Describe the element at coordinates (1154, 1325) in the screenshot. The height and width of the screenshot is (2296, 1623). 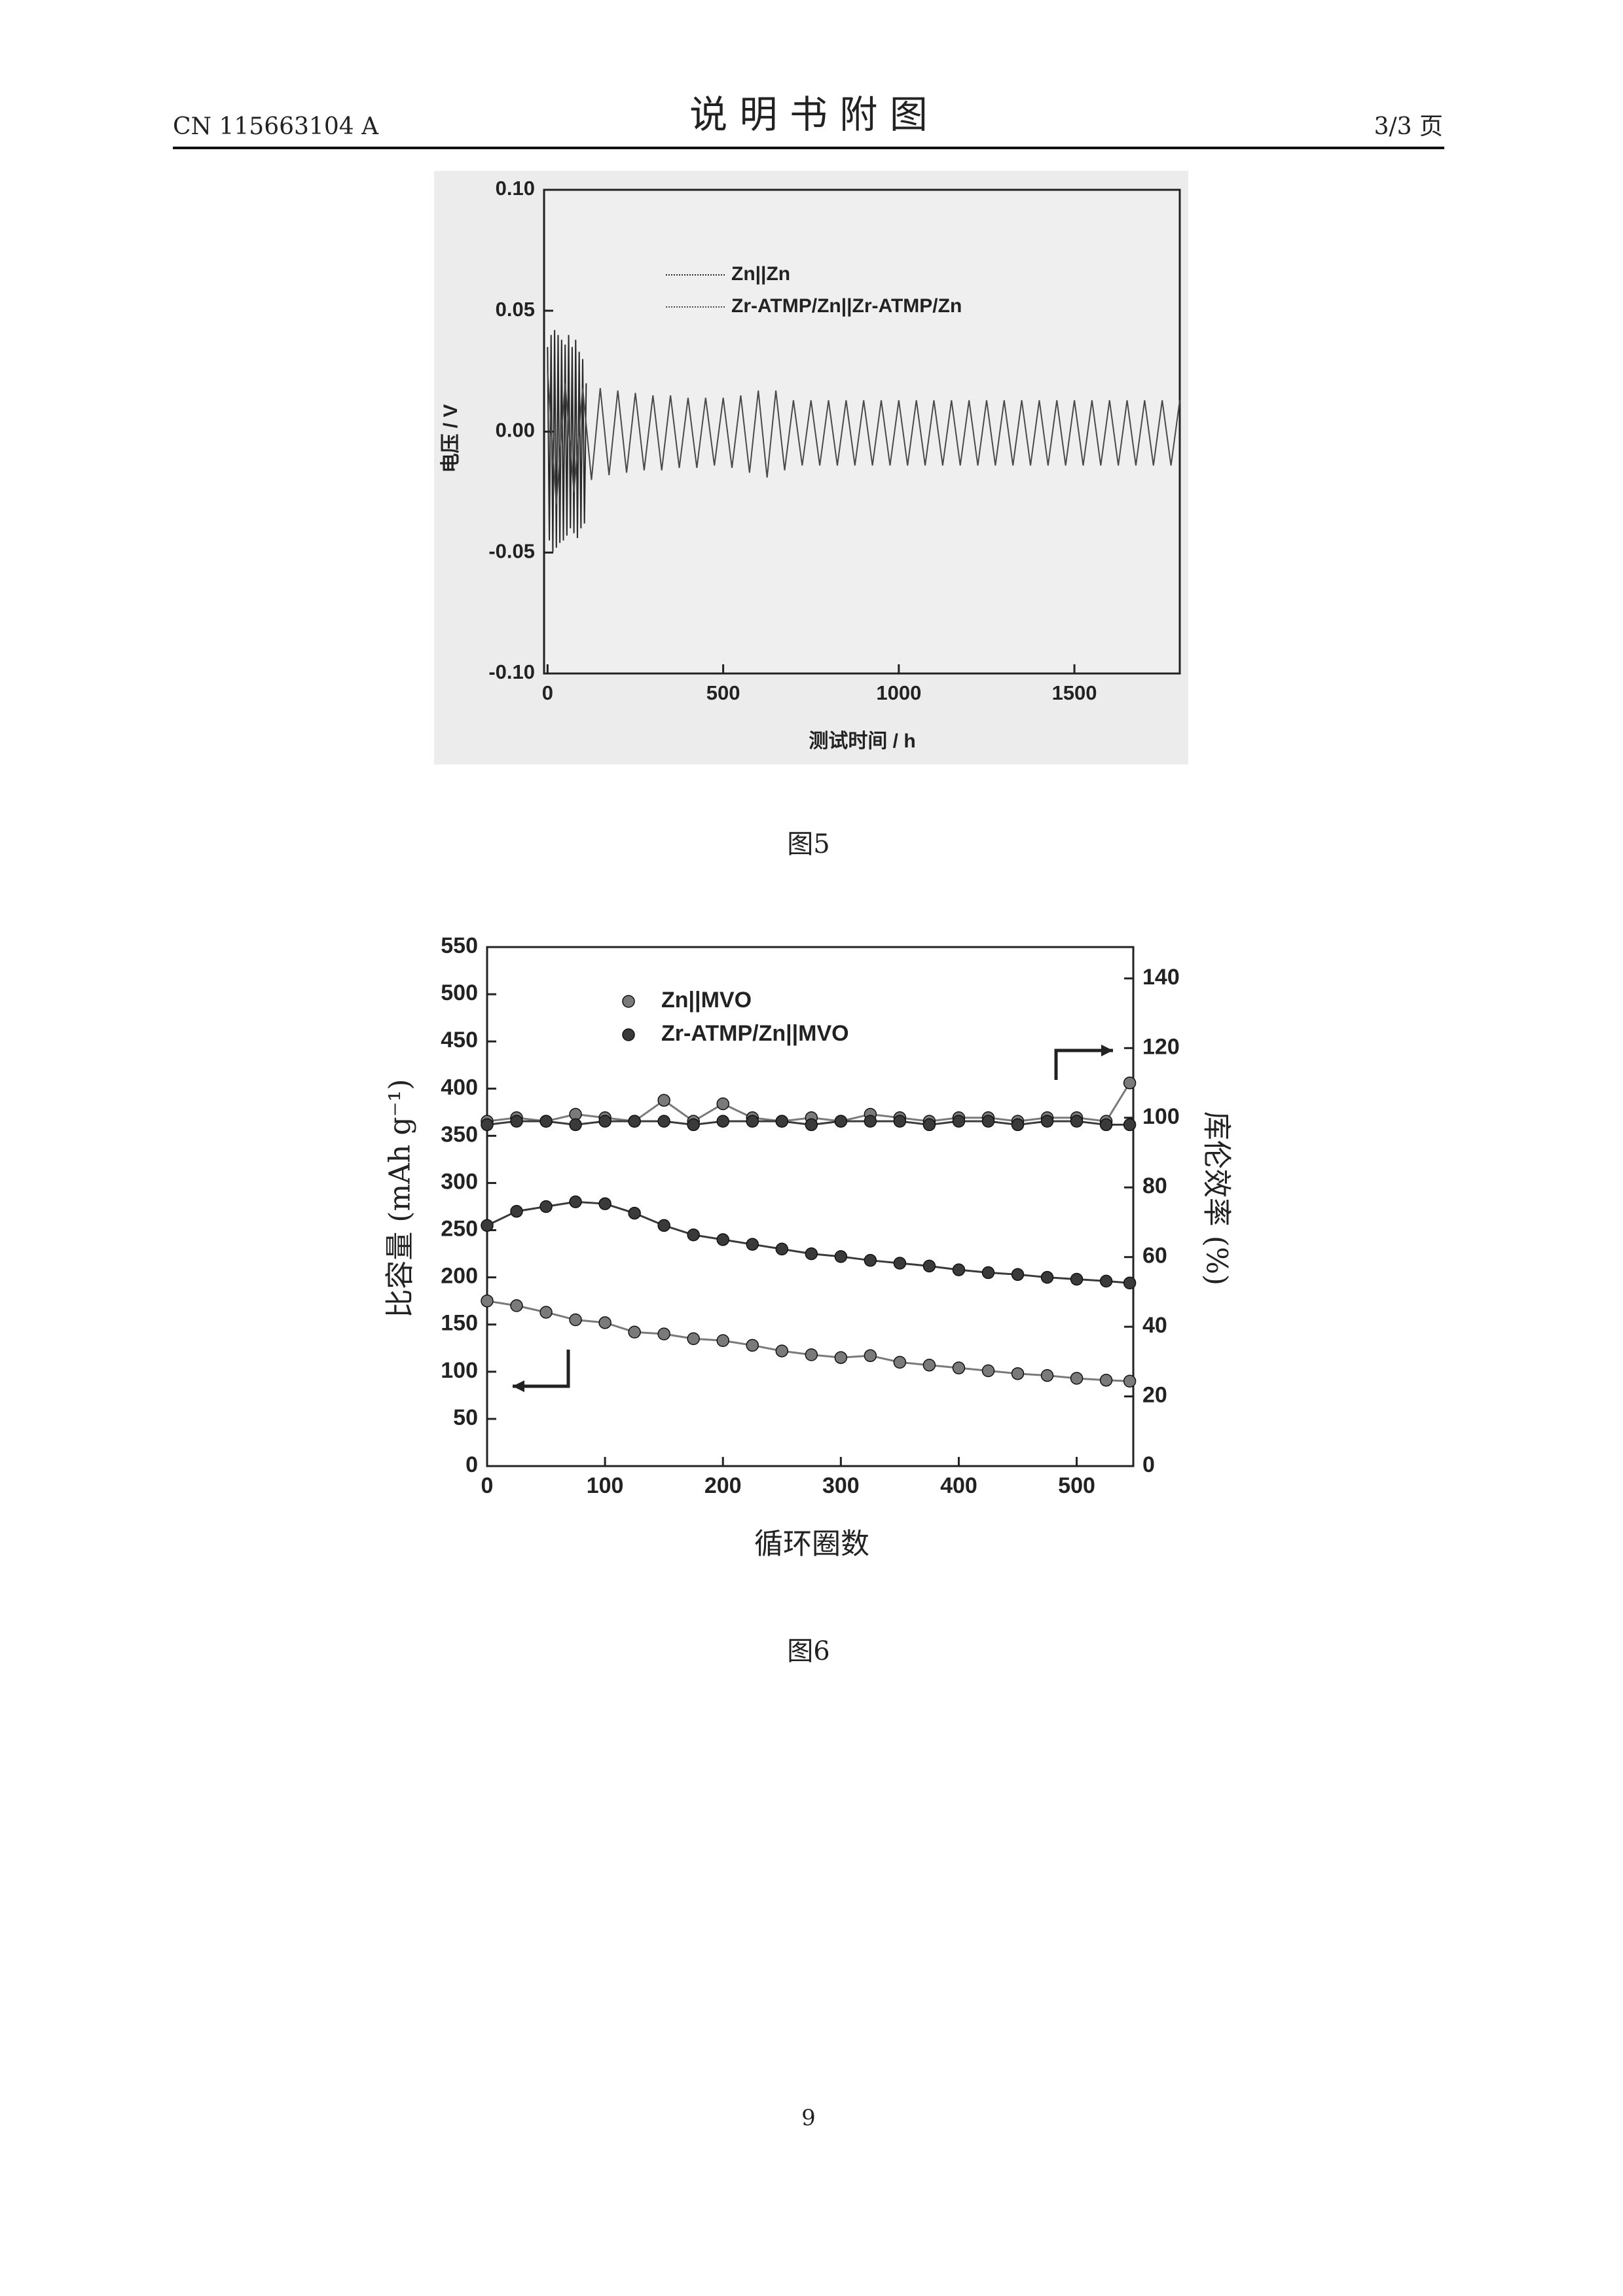
I see `y2-tick-label: 40` at that location.